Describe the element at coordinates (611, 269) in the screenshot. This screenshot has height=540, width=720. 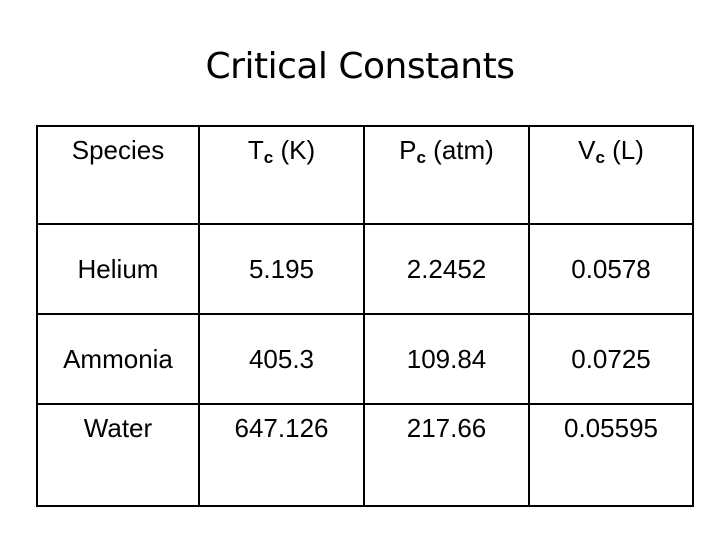
I see `cell-vc: 0.0578` at that location.